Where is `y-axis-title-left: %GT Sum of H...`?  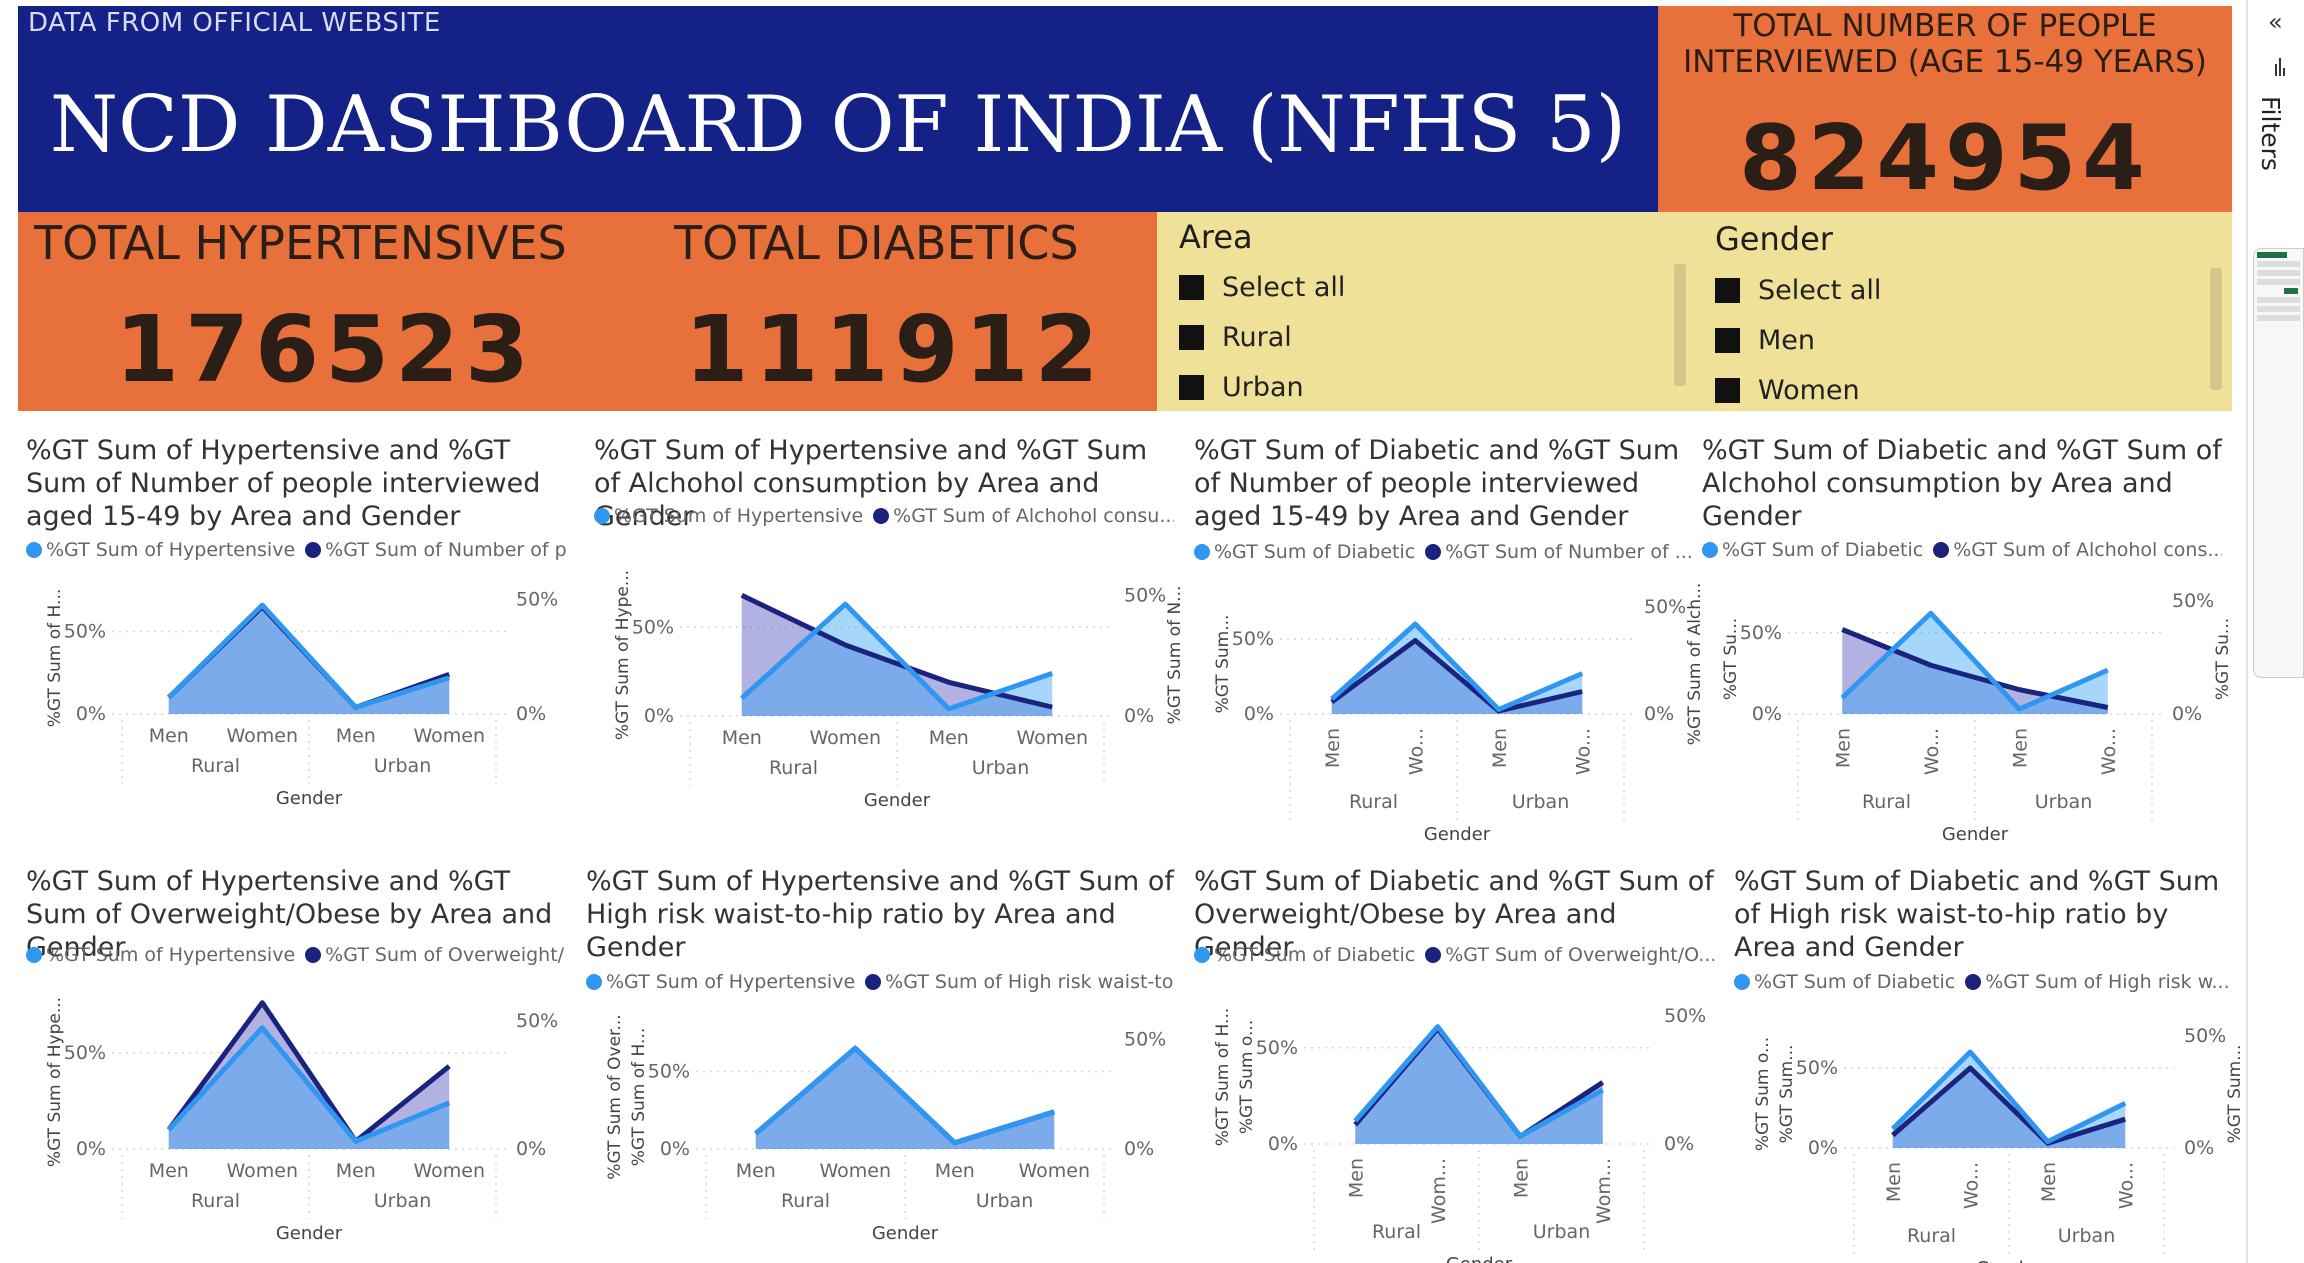
y-axis-title-left: %GT Sum of H... is located at coordinates (639, 1097).